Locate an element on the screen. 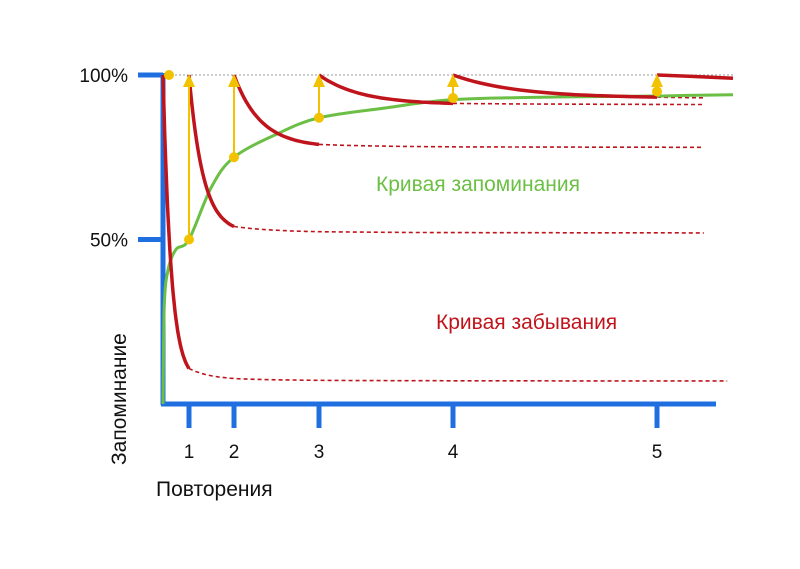 This screenshot has width=800, height=569. x-tick-label: 2 is located at coordinates (234, 452).